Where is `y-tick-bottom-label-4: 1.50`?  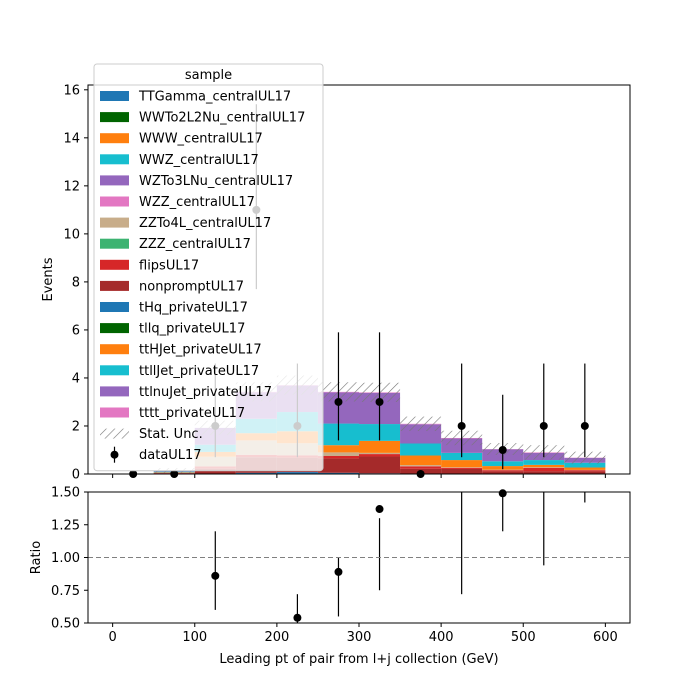 y-tick-bottom-label-4: 1.50 is located at coordinates (65, 493).